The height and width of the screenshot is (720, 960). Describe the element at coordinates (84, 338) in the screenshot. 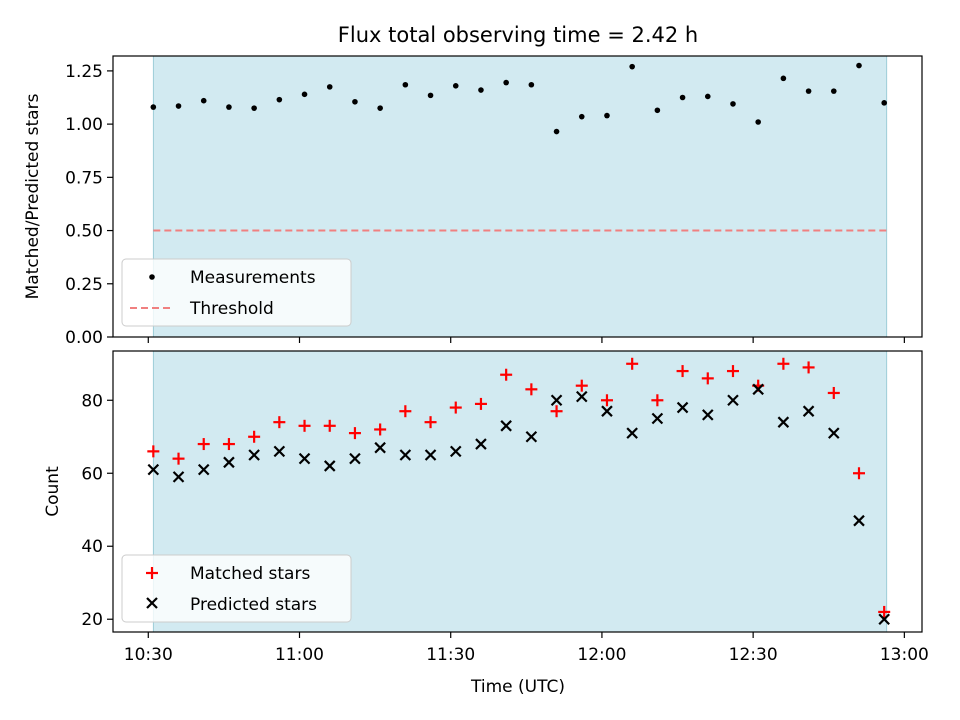

I see `y-tick-label: 0.00` at that location.